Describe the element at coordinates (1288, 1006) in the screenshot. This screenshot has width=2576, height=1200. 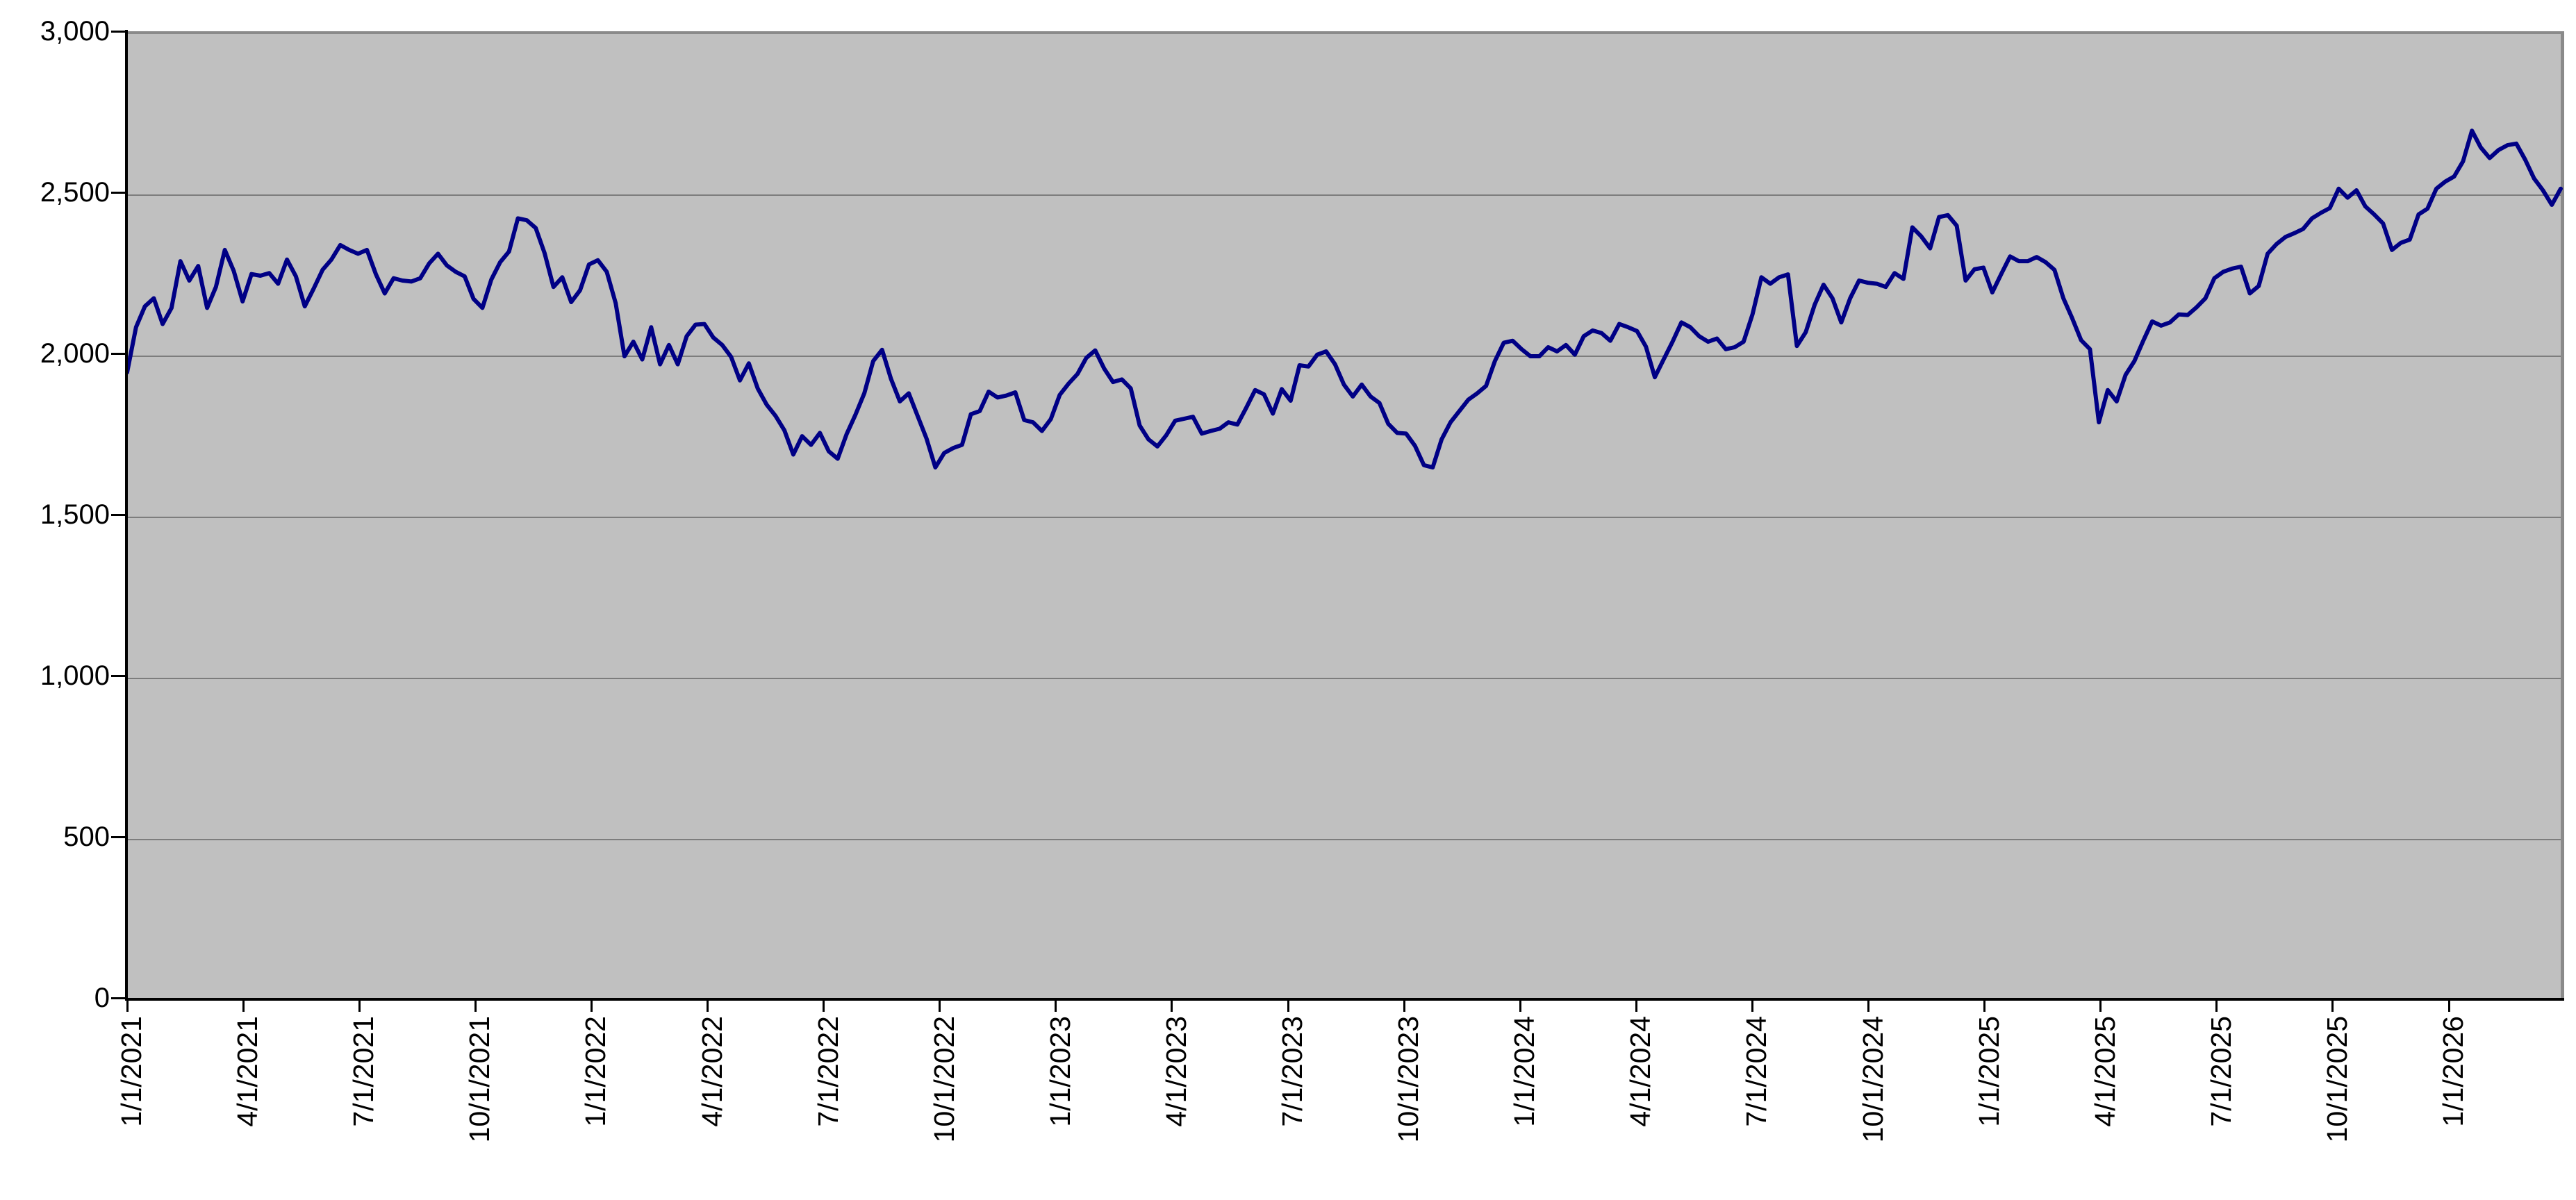
I see `x-tick-7/1/2023` at that location.